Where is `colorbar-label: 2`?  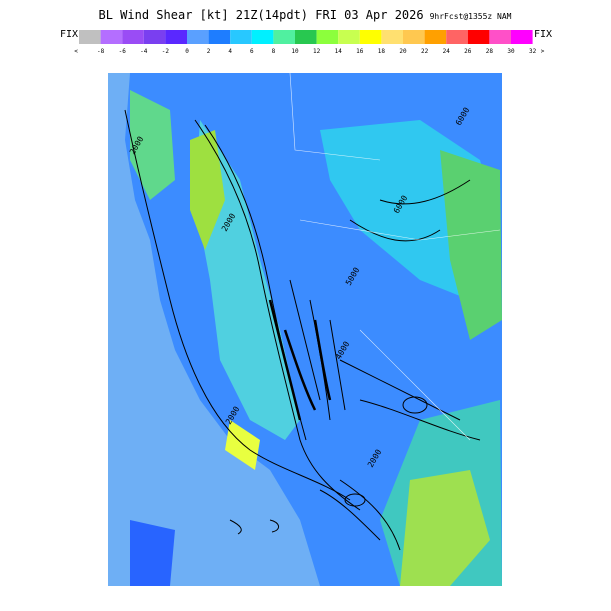
colorbar-label: 2 is located at coordinates (209, 51).